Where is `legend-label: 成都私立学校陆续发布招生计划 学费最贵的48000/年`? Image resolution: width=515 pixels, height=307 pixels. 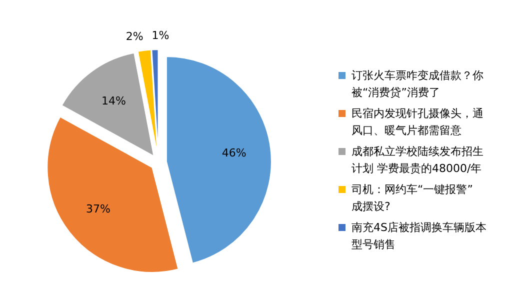 legend-label: 成都私立学校陆续发布招生计划 学费最贵的48000/年 is located at coordinates (418, 160).